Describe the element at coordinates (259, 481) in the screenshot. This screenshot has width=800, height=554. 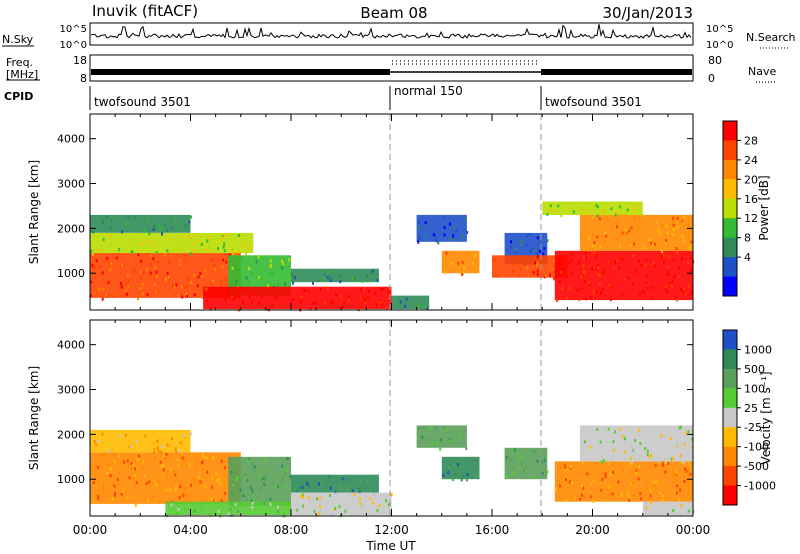
I see `velocity-region` at that location.